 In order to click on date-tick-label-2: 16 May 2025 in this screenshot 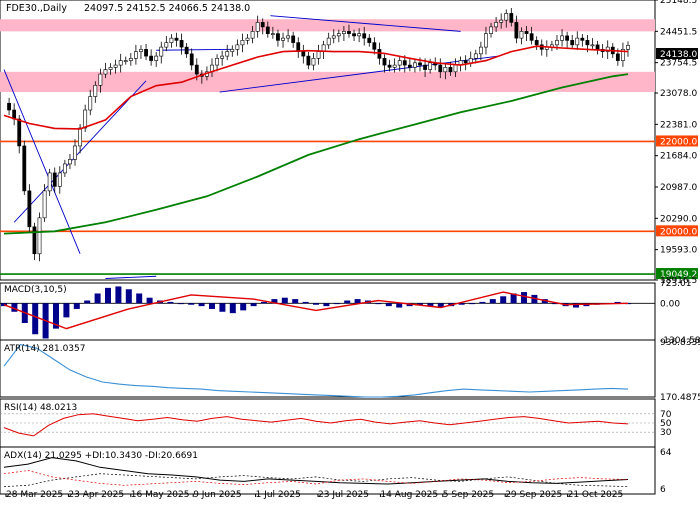, I will do `click(160, 495)`.